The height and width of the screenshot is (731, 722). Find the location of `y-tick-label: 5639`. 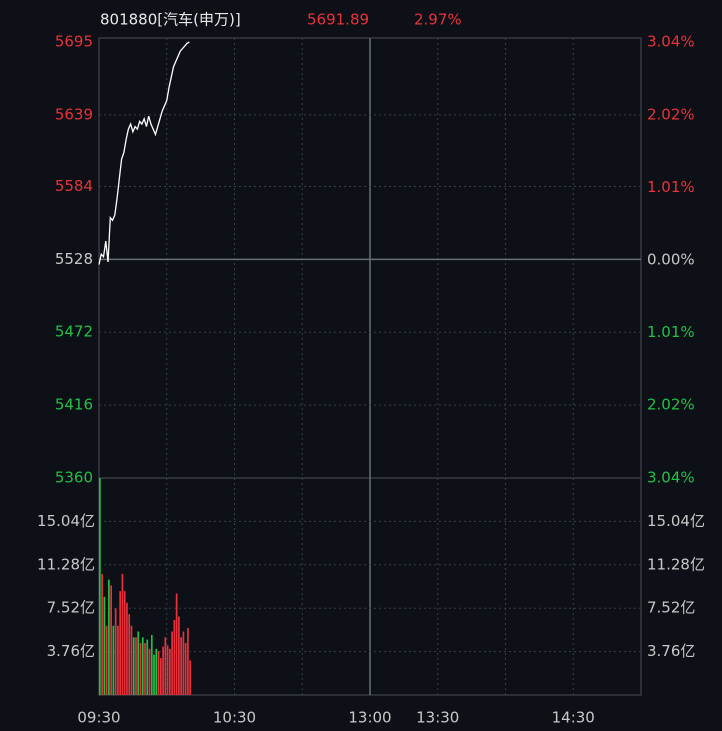

y-tick-label: 5639 is located at coordinates (74, 114).